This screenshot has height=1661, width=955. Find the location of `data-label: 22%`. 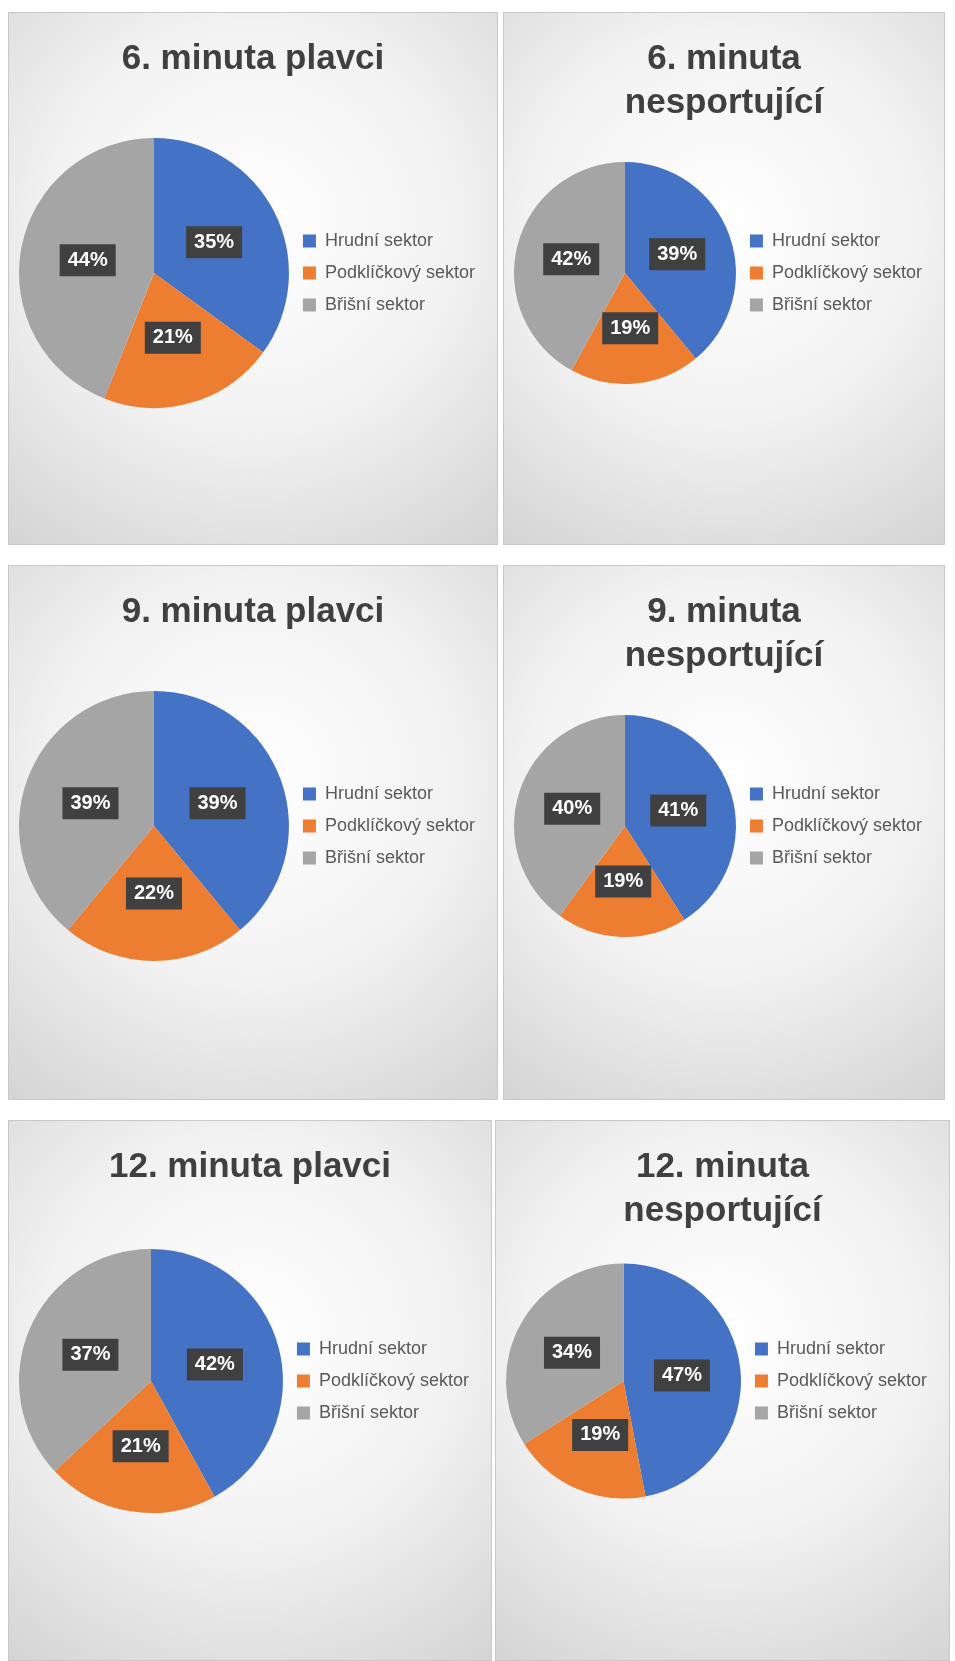

data-label: 22% is located at coordinates (154, 892).